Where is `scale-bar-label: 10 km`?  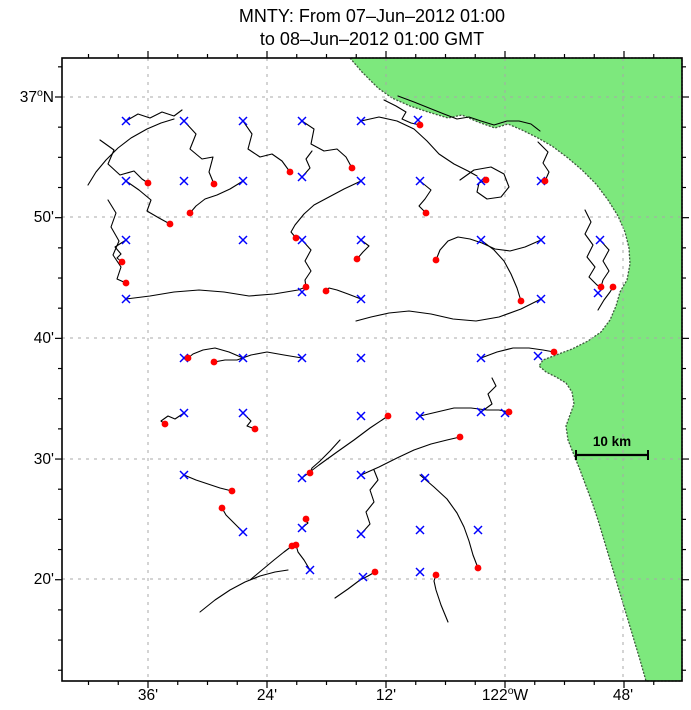 scale-bar-label: 10 km is located at coordinates (612, 441).